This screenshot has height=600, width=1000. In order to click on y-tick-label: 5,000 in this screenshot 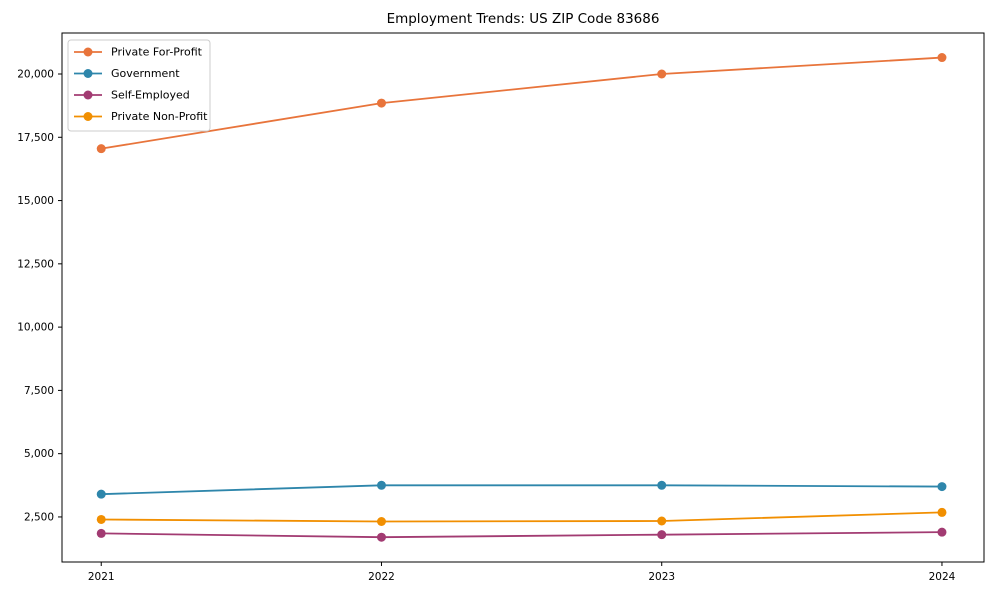, I will do `click(39, 454)`.